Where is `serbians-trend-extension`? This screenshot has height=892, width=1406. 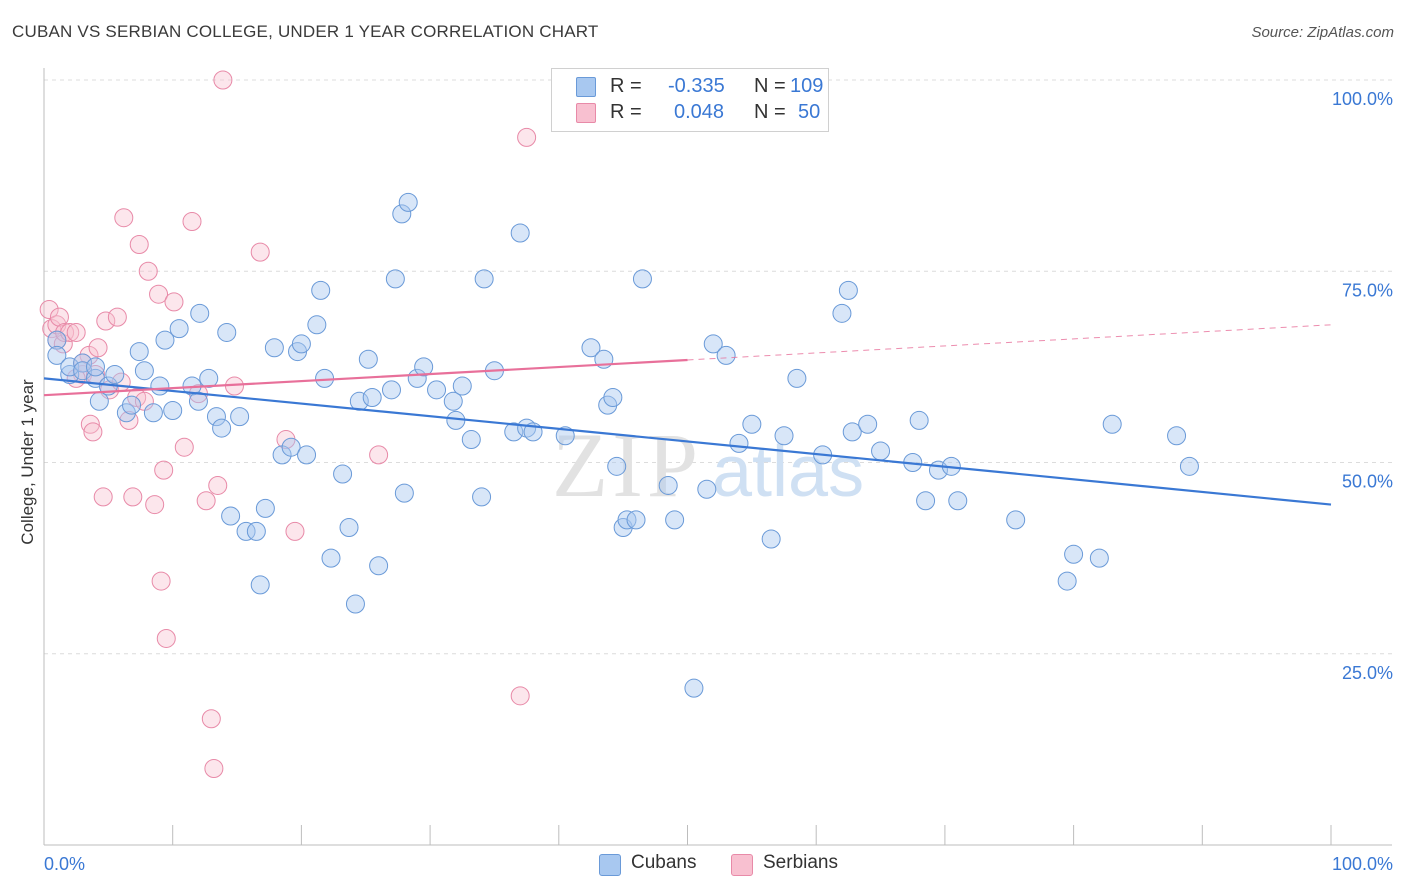
serbians-trend-extension is located at coordinates (1009, 342).